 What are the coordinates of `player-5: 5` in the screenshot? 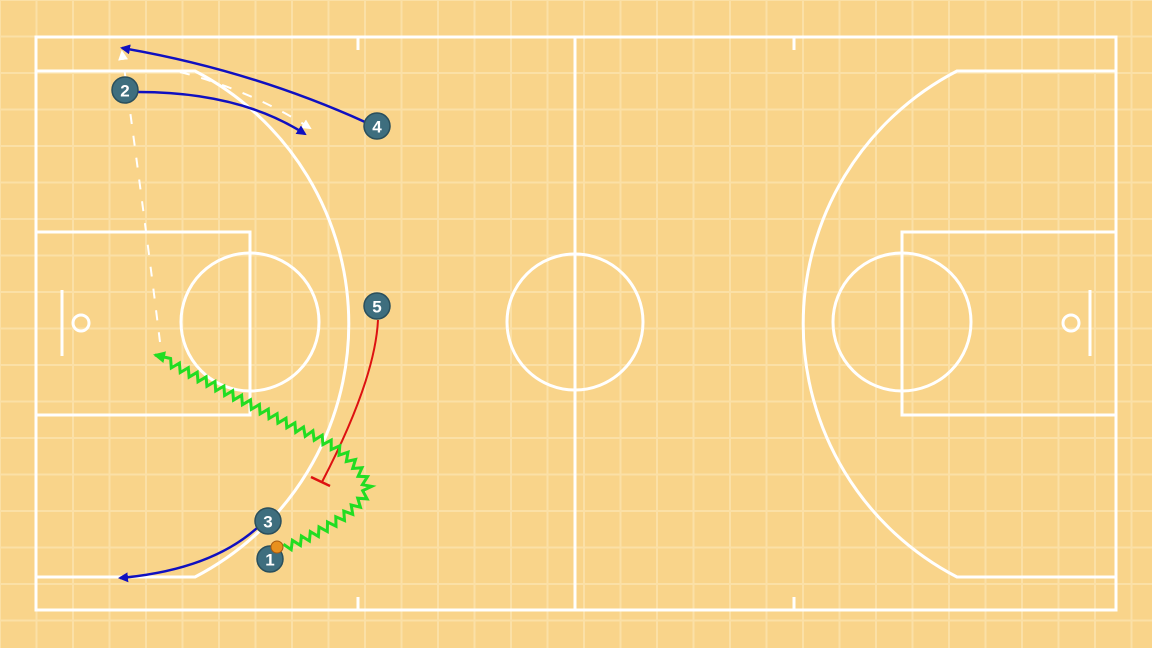 It's located at (377, 306).